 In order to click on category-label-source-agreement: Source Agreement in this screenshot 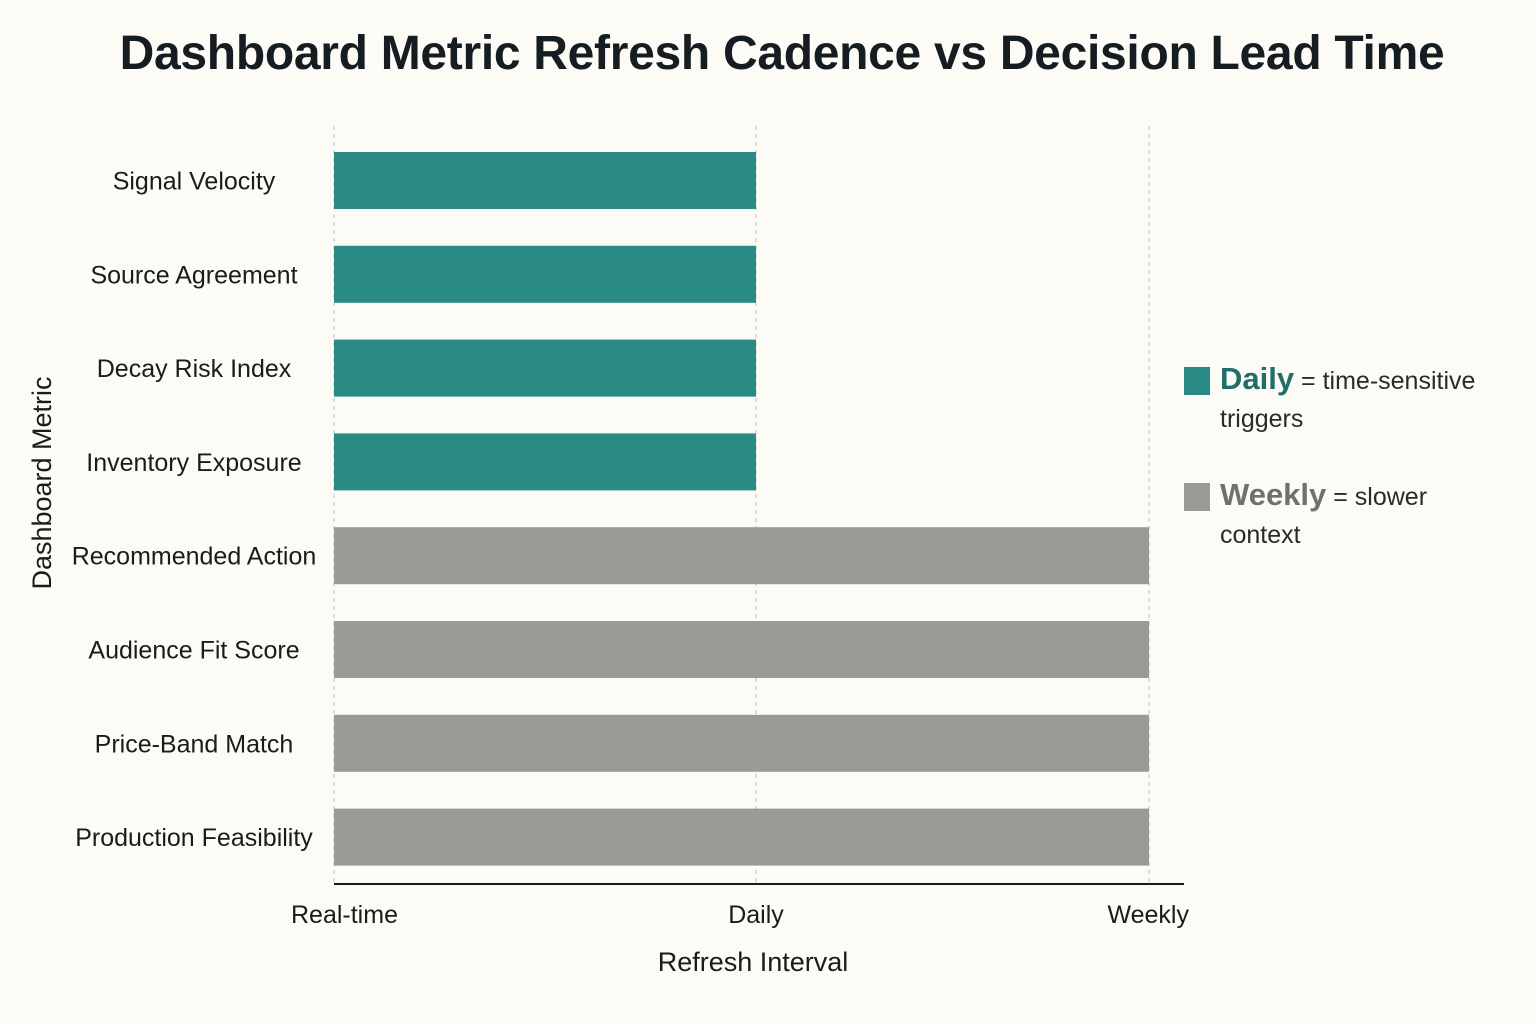, I will do `click(193, 275)`.